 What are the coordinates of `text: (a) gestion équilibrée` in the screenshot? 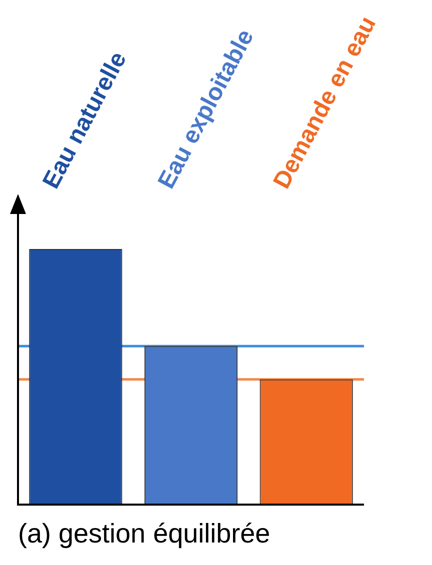 It's located at (144, 533).